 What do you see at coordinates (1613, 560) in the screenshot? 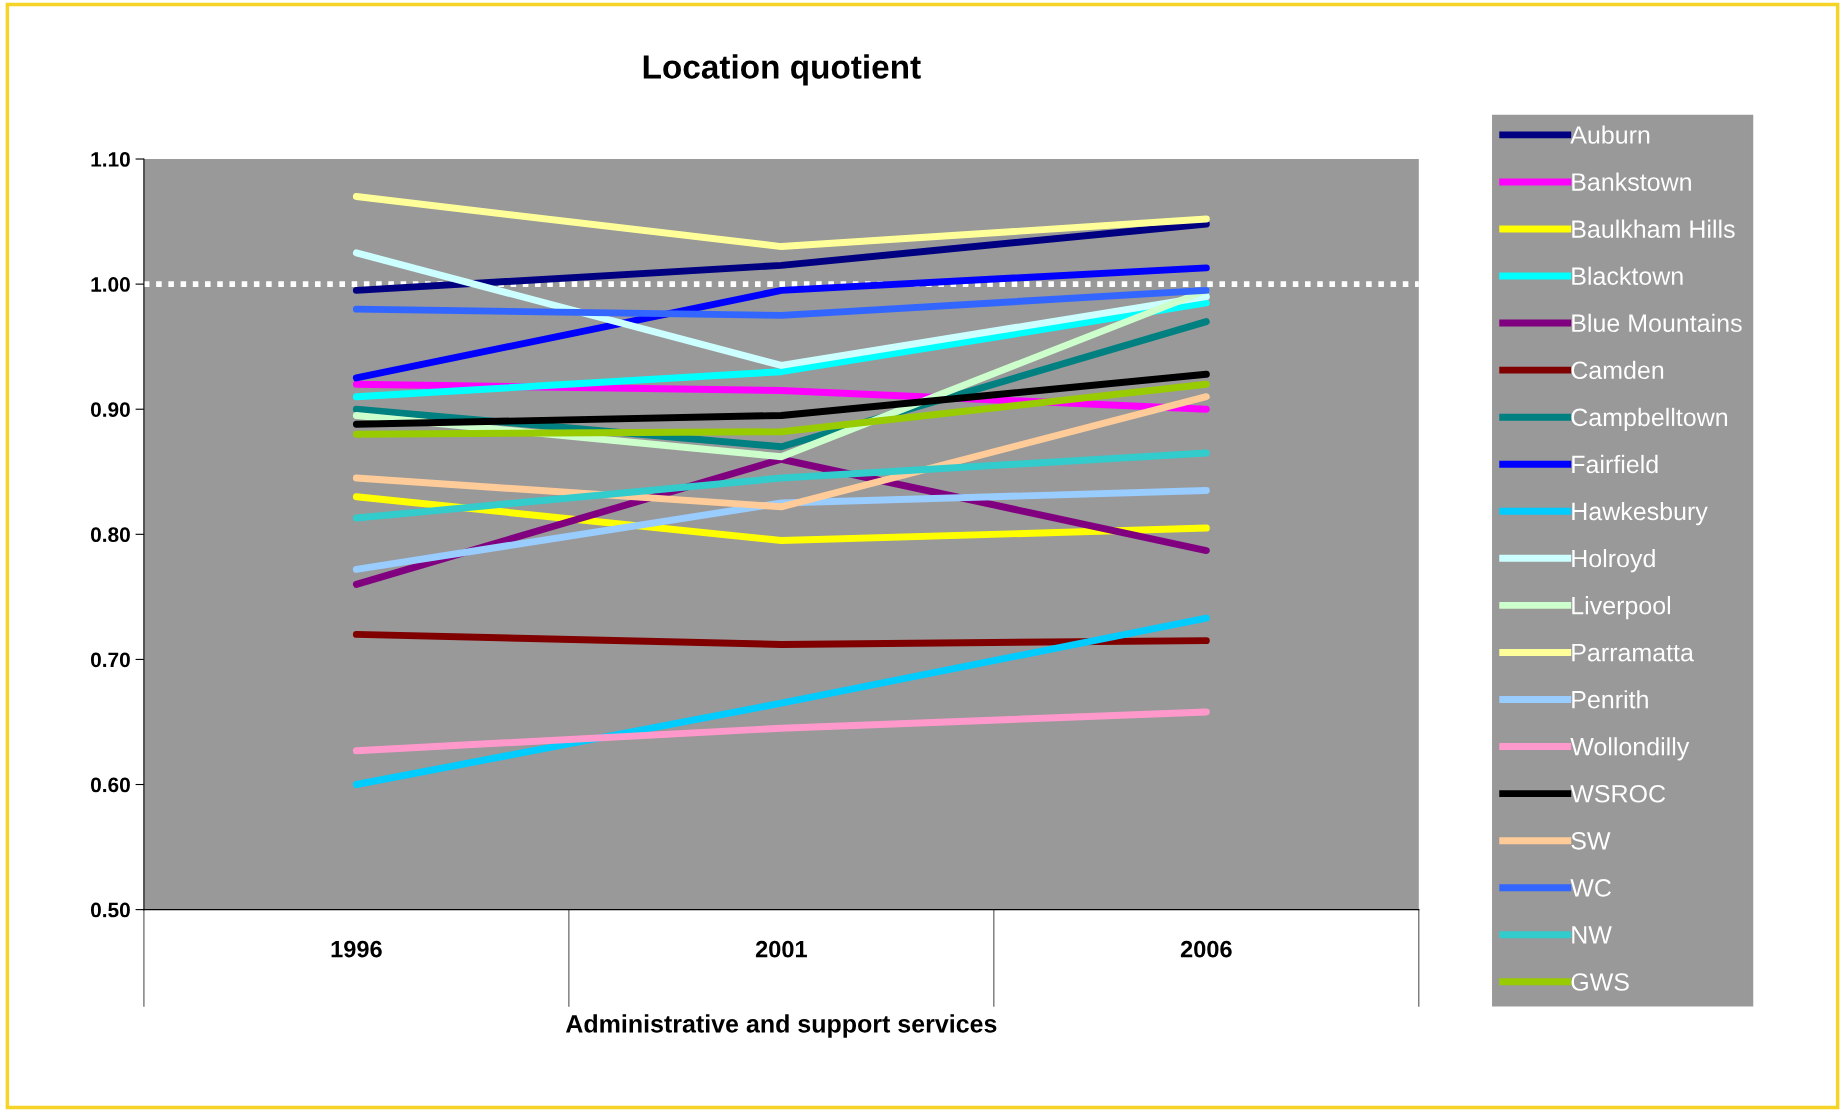
I see `legend-label: Holroyd` at bounding box center [1613, 560].